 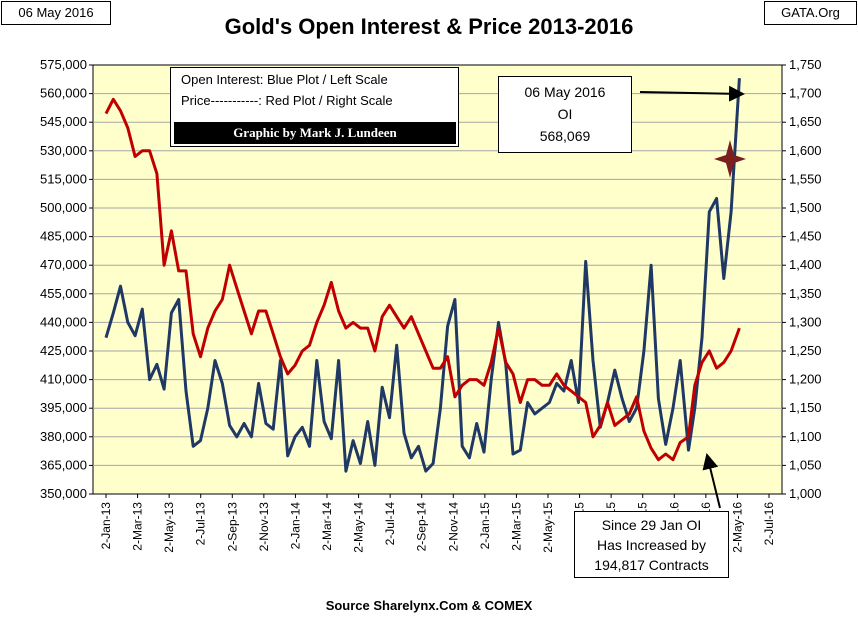 What do you see at coordinates (63, 493) in the screenshot?
I see `left-tick-label: 350,000` at bounding box center [63, 493].